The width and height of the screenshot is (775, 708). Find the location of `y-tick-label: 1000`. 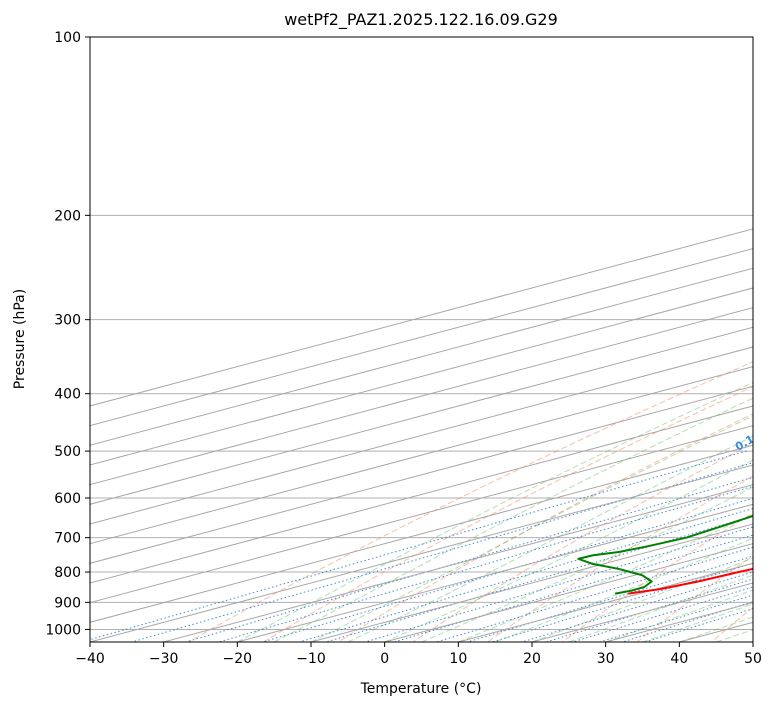

y-tick-label: 1000 is located at coordinates (63, 630).